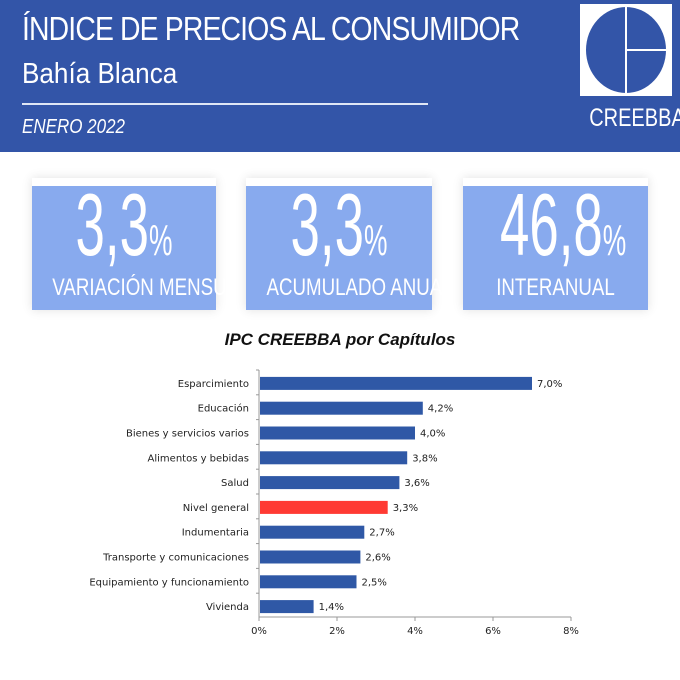 The height and width of the screenshot is (680, 680). What do you see at coordinates (626, 50) in the screenshot?
I see `logo-emblem-icon` at bounding box center [626, 50].